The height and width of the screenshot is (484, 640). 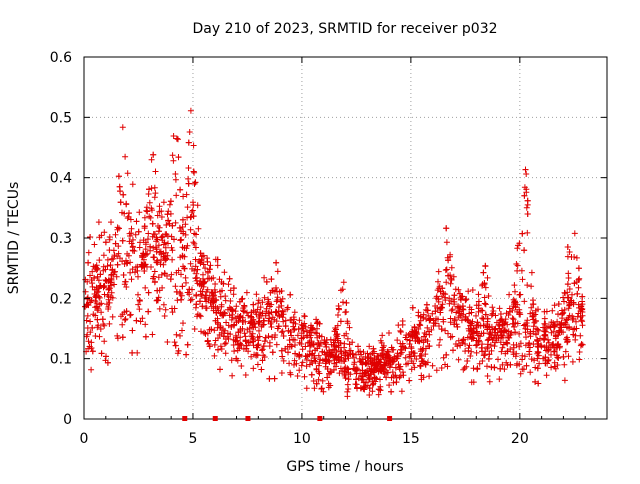 I want to click on x-axis-label: GPS time / hours, so click(x=344, y=467).